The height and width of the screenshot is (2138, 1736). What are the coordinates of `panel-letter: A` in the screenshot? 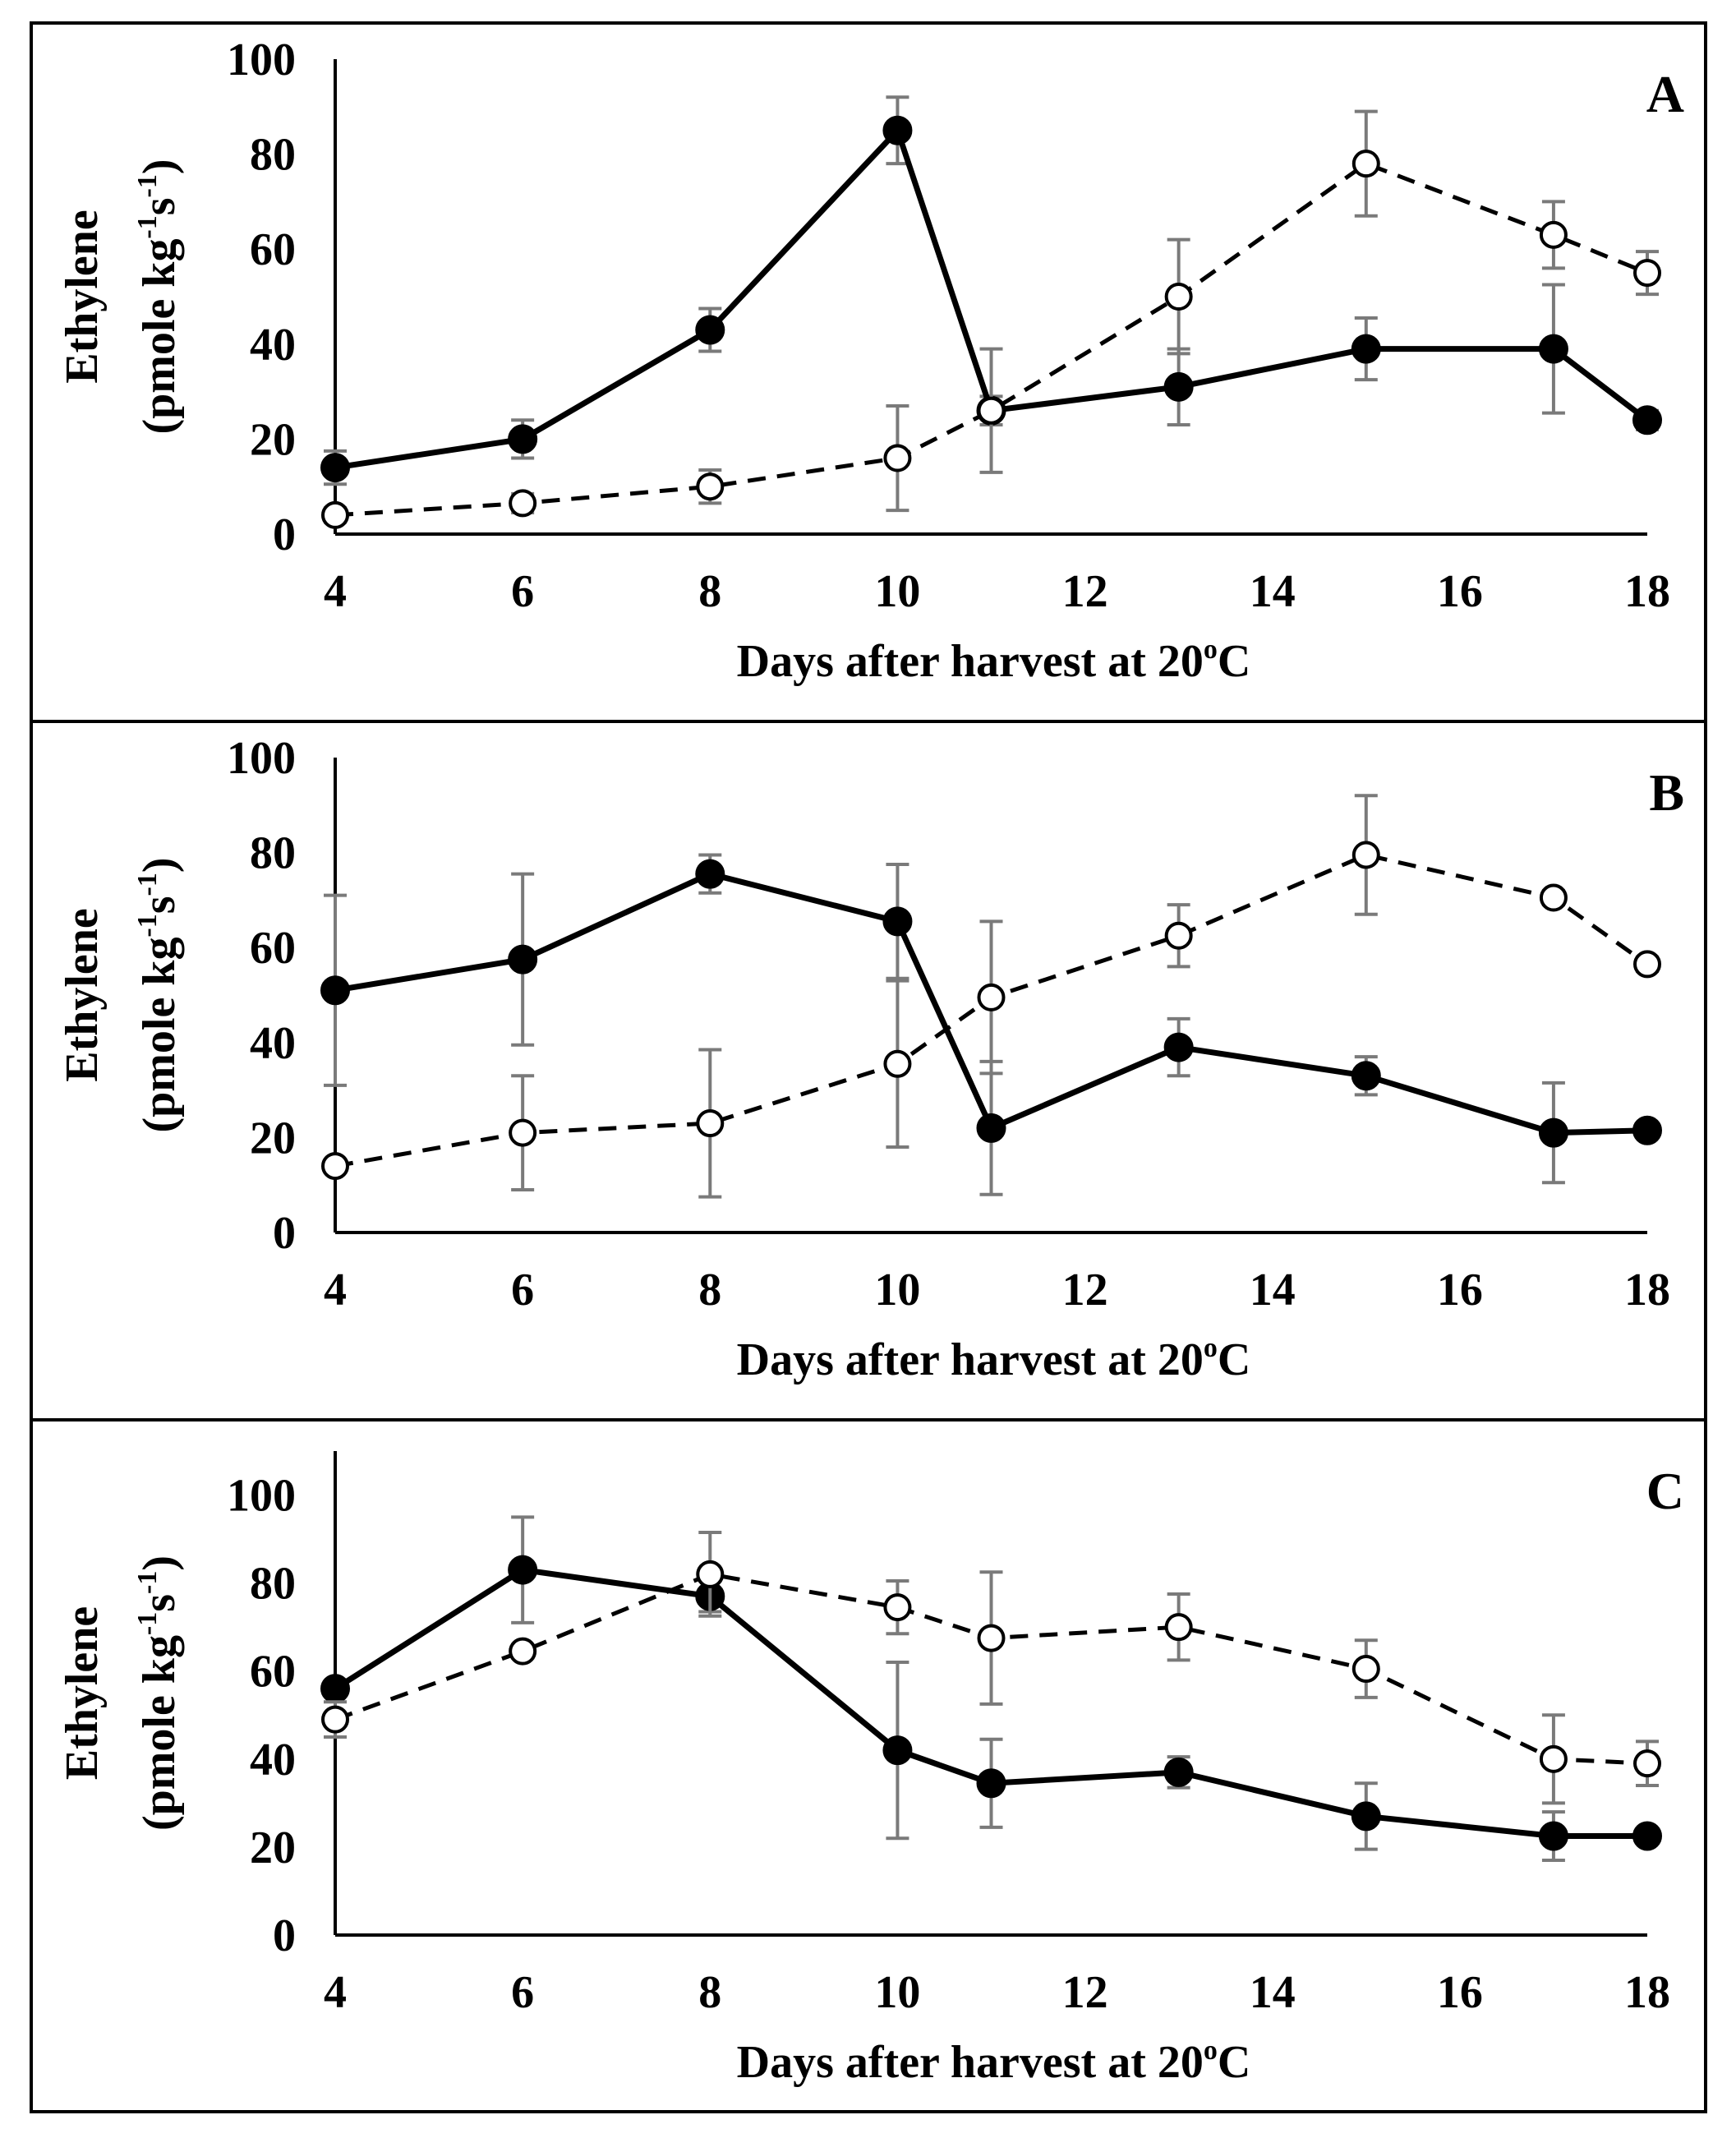 It's located at (1665, 94).